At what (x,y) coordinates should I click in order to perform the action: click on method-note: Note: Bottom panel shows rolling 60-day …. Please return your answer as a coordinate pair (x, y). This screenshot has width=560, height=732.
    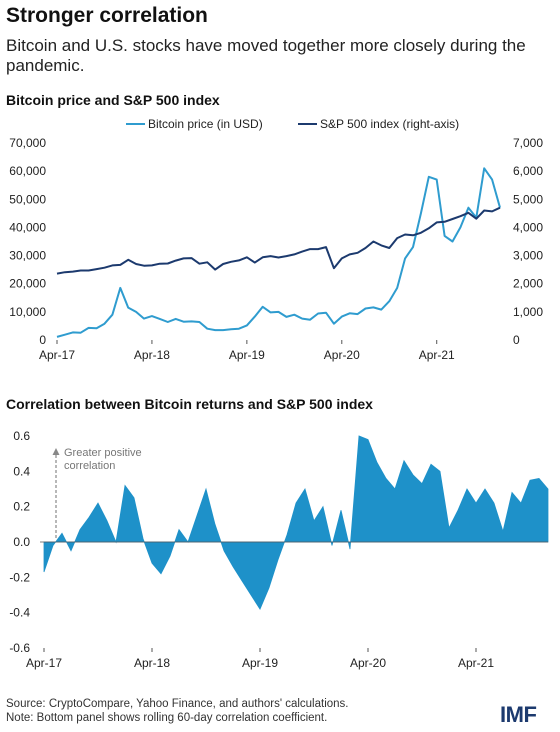
    Looking at the image, I should click on (167, 718).